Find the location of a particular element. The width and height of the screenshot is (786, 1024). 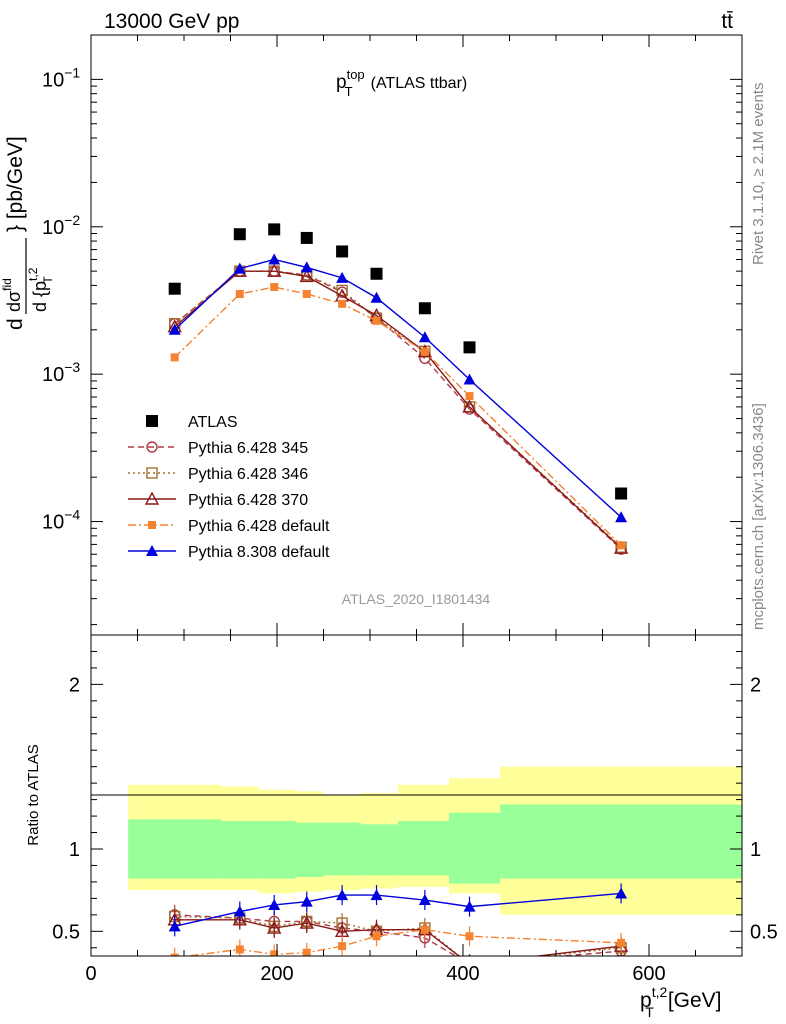

legend-entry-pythia-6-428-default: Pythia 6.428 default is located at coordinates (229, 526).